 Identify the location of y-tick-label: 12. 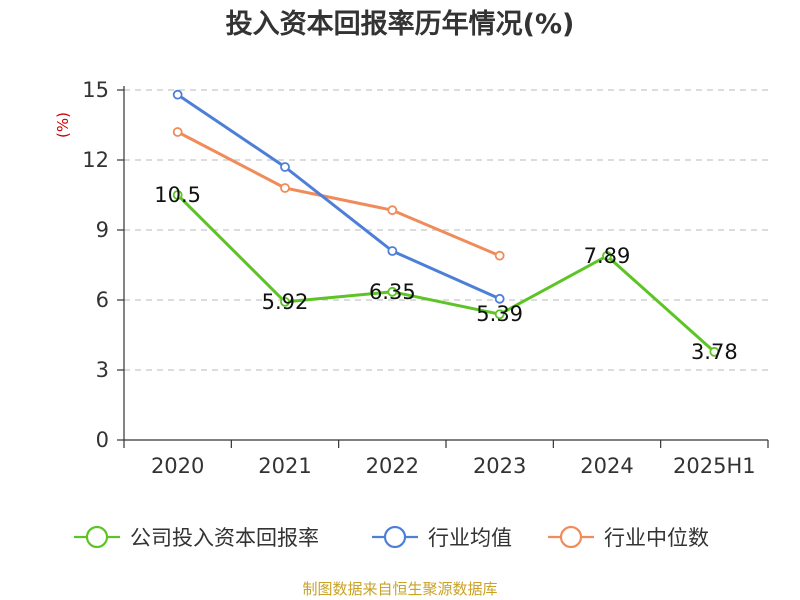
(95, 160).